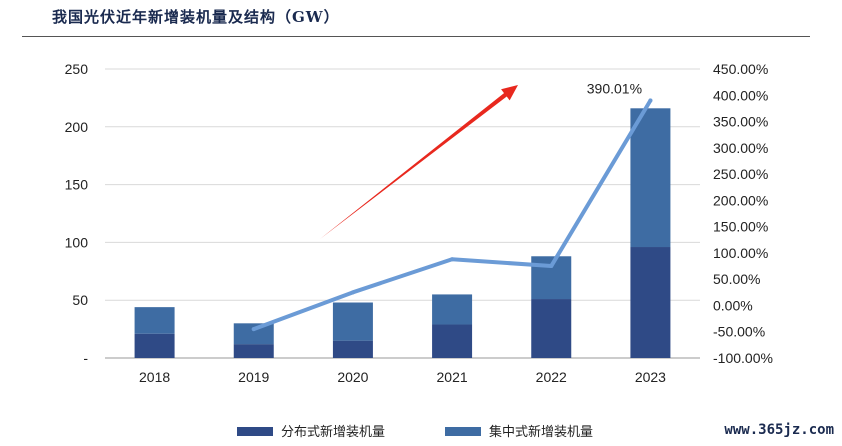  What do you see at coordinates (743, 358) in the screenshot?
I see `y-right-tick-label: -100.00%` at bounding box center [743, 358].